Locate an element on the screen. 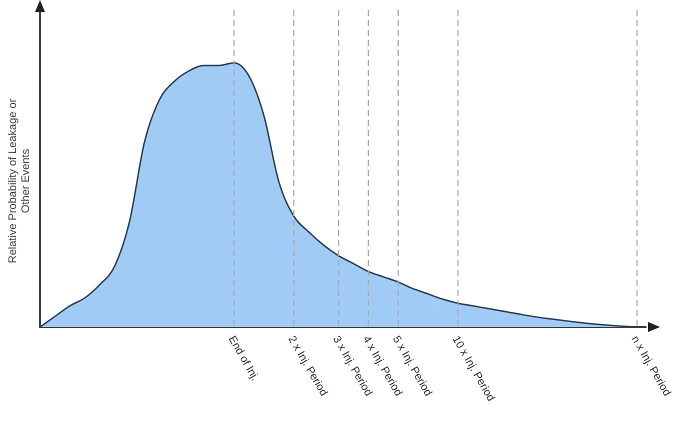 Image resolution: width=691 pixels, height=427 pixels. y-axis-title: Relative Probability of Leakage or Other Events is located at coordinates (20, 182).